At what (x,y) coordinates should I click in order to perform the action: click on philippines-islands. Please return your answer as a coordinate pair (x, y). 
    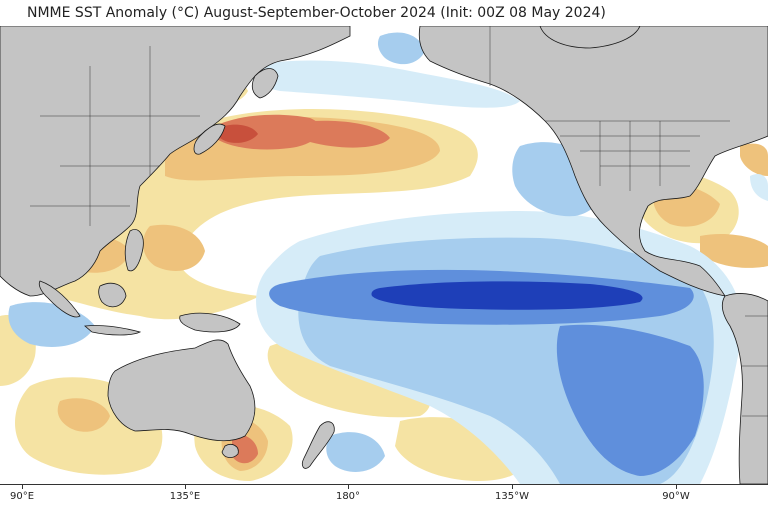
    Looking at the image, I should click on (134, 250).